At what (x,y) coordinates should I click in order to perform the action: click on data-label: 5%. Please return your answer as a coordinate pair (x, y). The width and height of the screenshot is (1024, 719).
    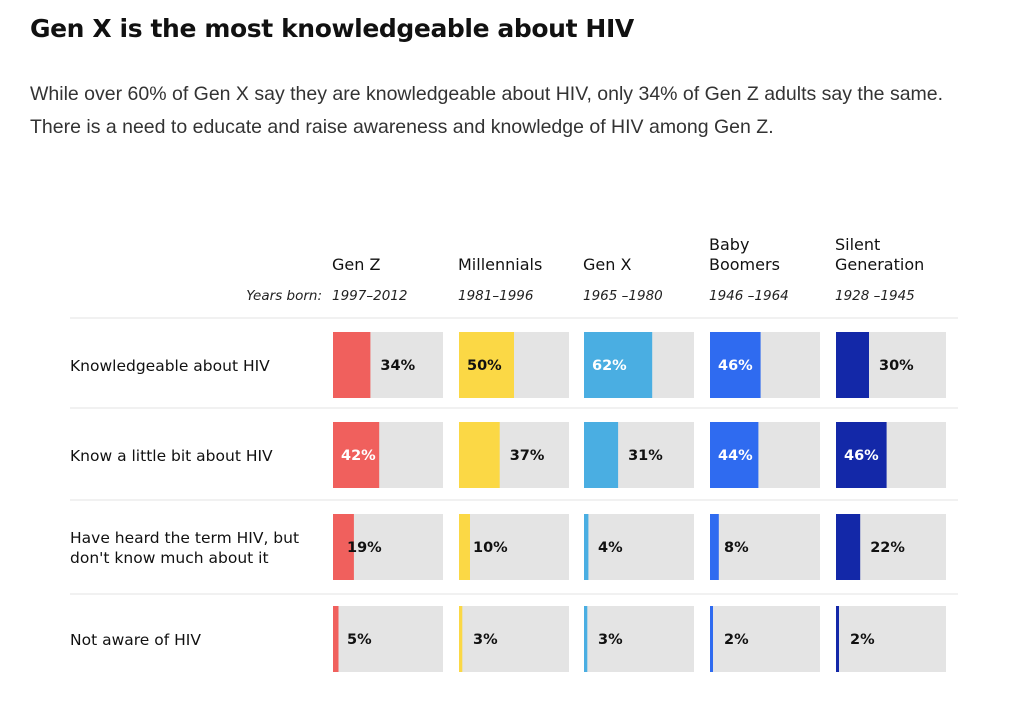
    Looking at the image, I should click on (359, 640).